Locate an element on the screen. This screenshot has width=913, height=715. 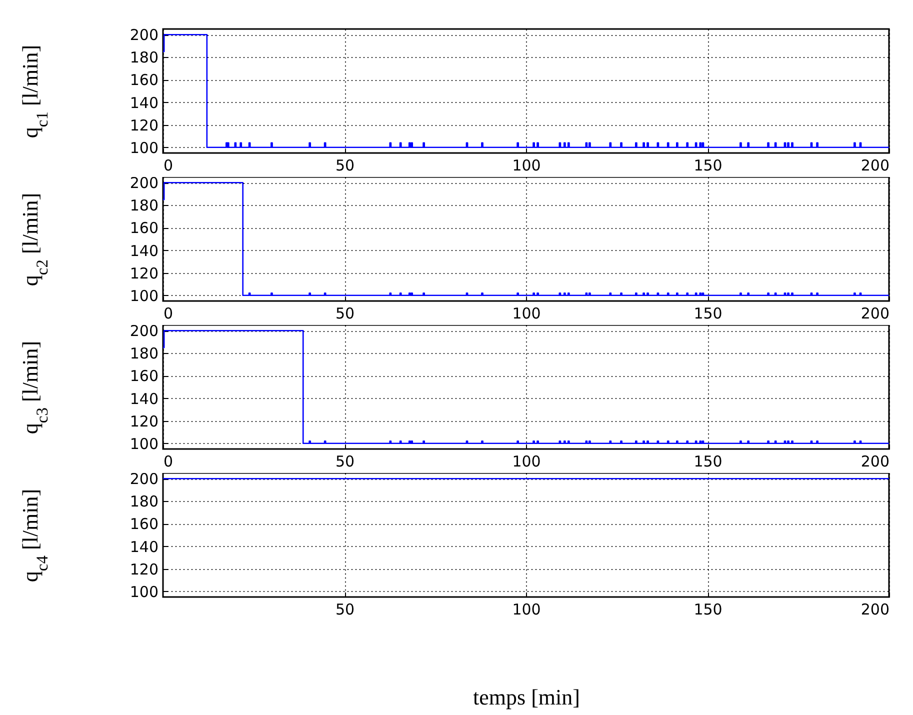
x-axis-title: temps [min] is located at coordinates (526, 697).